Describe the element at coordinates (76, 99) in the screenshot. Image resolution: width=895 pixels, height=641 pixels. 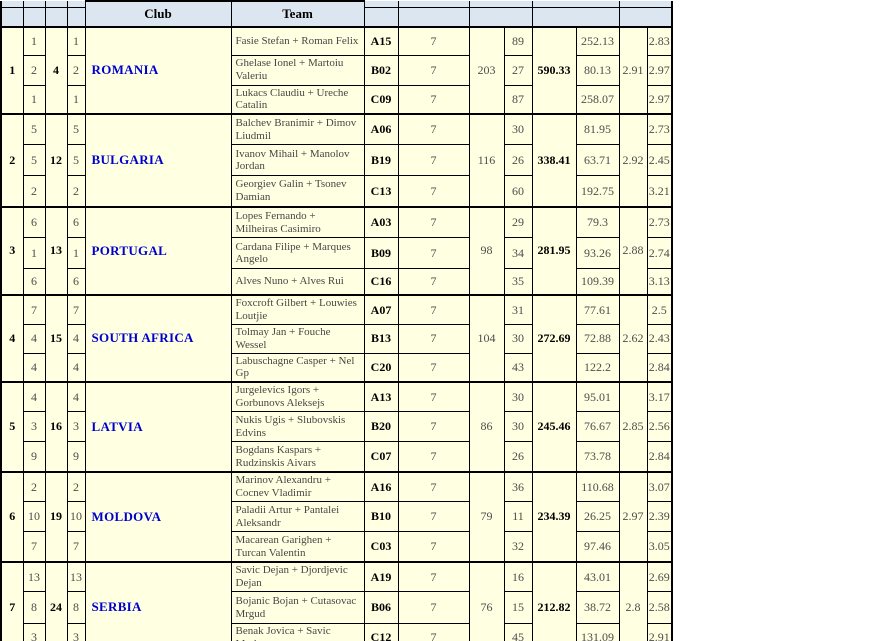
I see `sub-rank2-cell: 1` at that location.